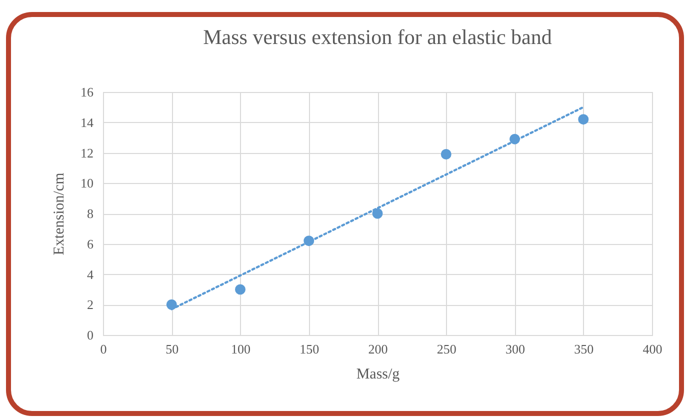  Describe the element at coordinates (90, 335) in the screenshot. I see `y-tick-label: 0` at that location.